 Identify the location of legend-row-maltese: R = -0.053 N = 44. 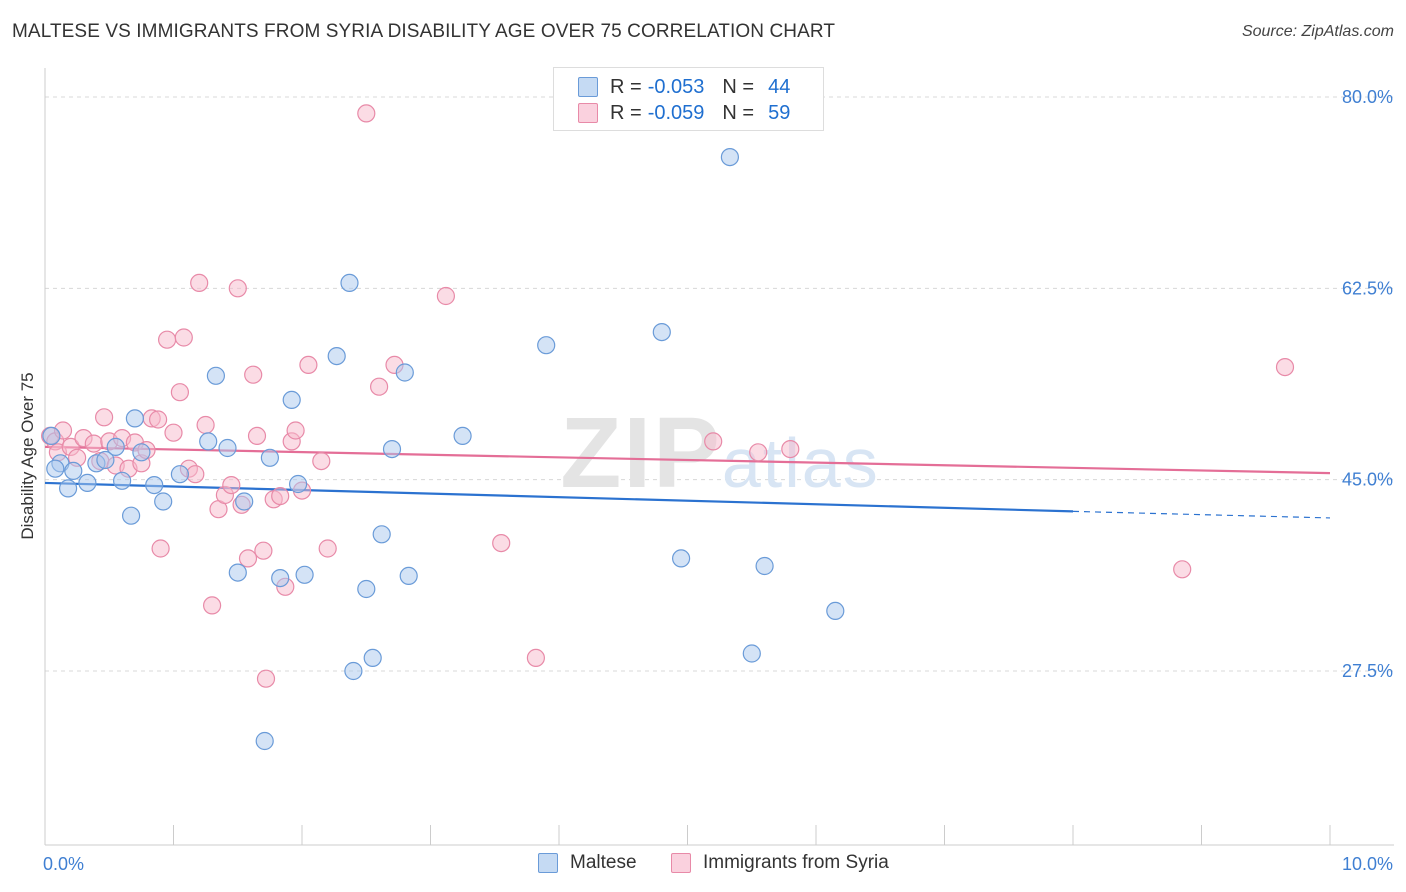
(684, 87).